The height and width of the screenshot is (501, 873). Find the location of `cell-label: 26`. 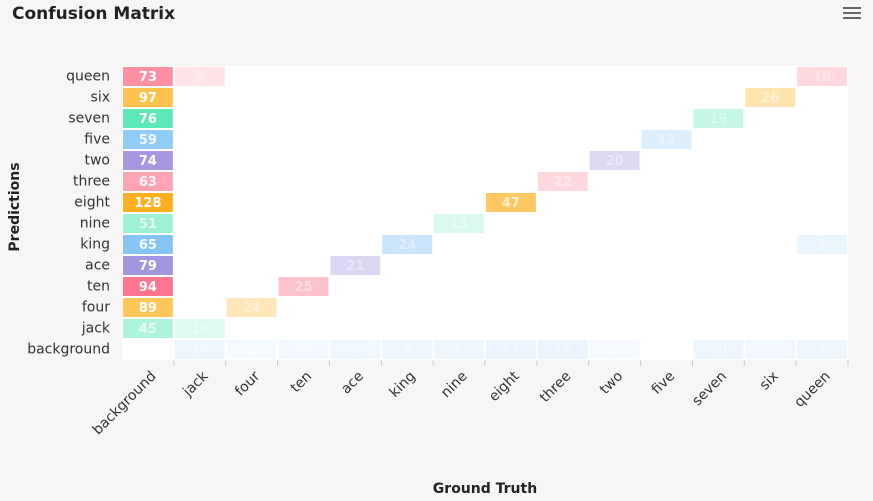

cell-label: 26 is located at coordinates (770, 98).